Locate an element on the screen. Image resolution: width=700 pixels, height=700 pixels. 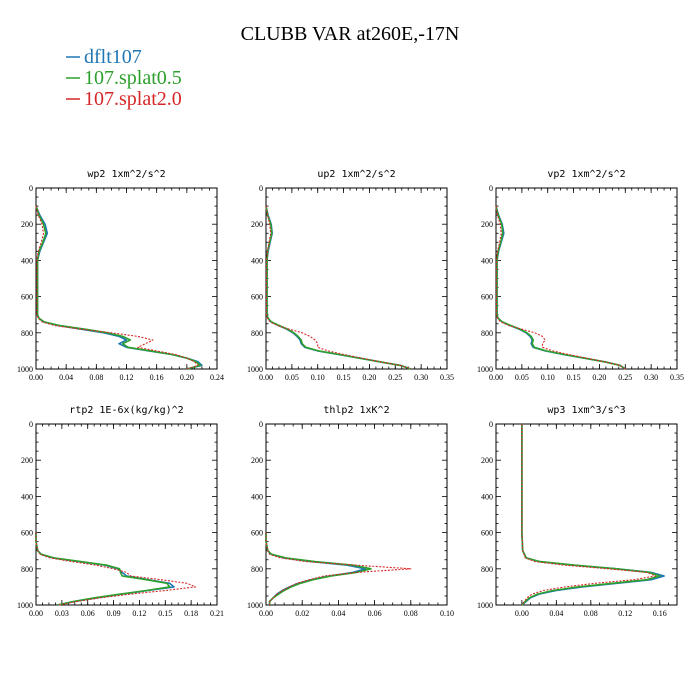
x-tick-label: 0.24 is located at coordinates (217, 377).